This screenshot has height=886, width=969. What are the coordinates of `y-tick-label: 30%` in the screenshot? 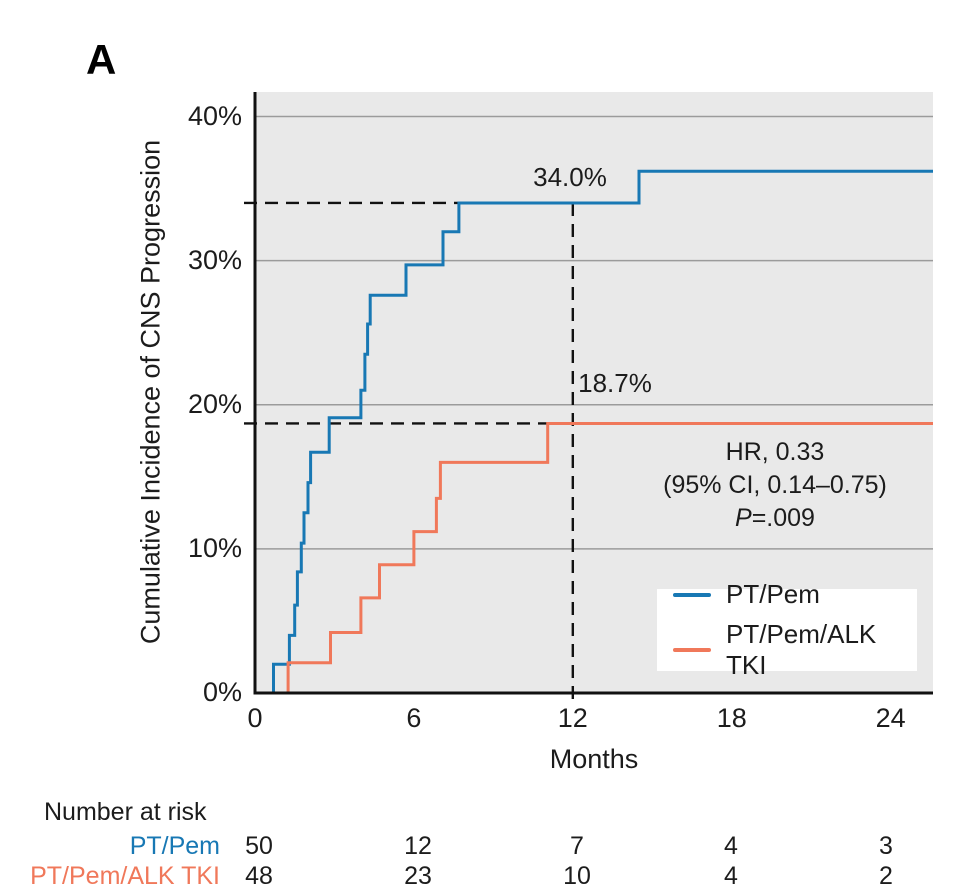 It's located at (214, 259).